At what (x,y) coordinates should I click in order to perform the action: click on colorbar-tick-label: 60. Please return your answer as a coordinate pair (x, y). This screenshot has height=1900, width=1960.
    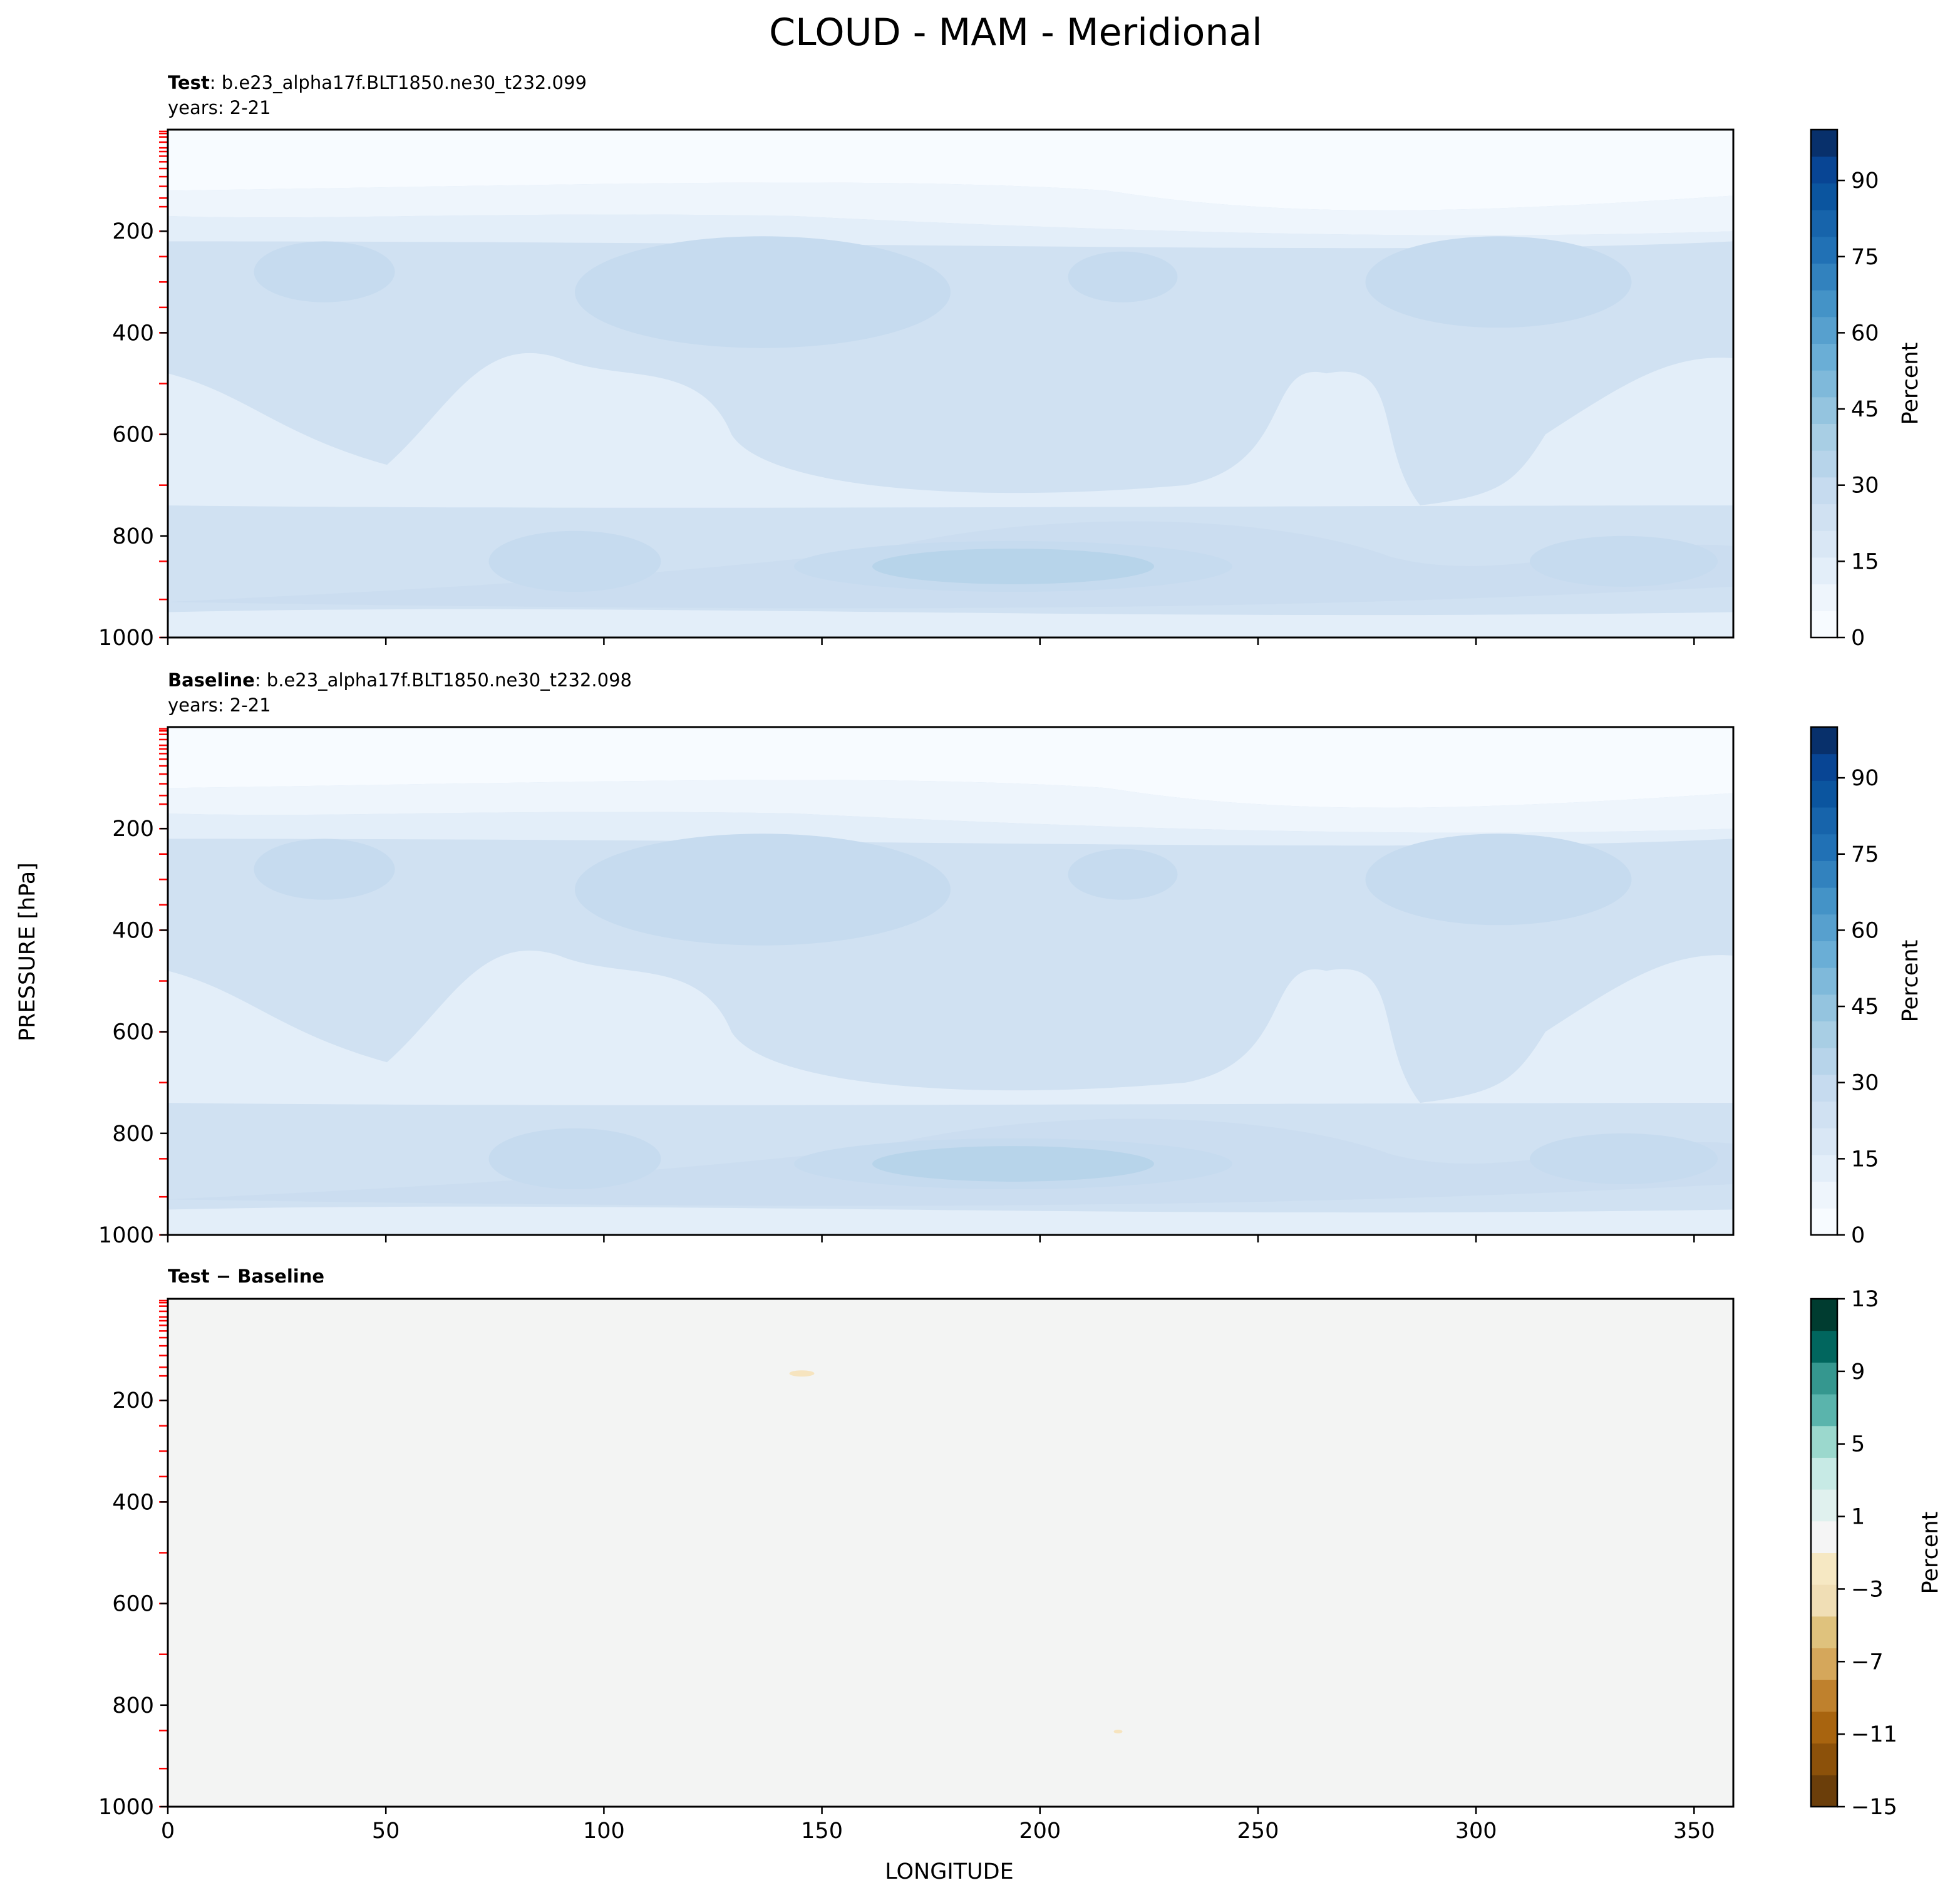
    Looking at the image, I should click on (1865, 333).